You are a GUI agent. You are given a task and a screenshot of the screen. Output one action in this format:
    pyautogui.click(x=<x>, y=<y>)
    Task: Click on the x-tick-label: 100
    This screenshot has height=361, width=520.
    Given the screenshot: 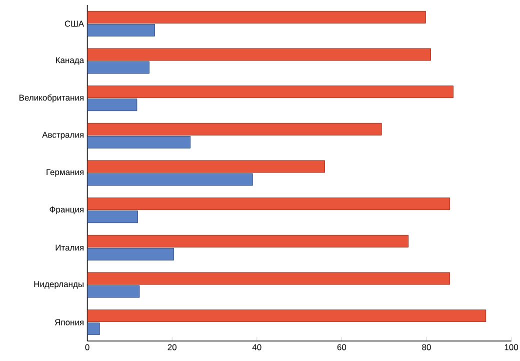 What is the action you would take?
    pyautogui.click(x=511, y=347)
    